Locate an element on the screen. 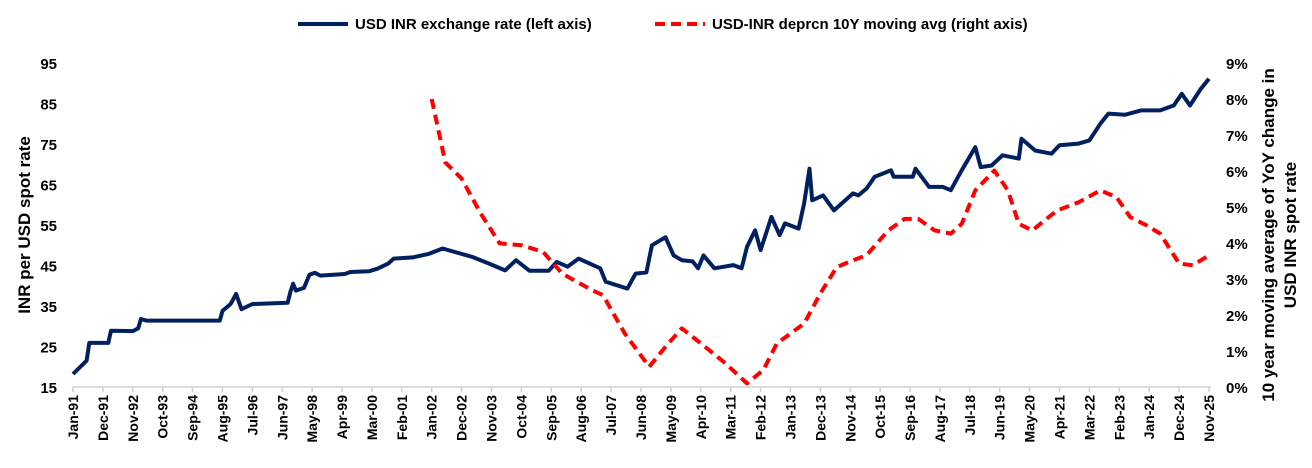 The width and height of the screenshot is (1312, 468). x-tick-label: Nov-14 is located at coordinates (850, 418).